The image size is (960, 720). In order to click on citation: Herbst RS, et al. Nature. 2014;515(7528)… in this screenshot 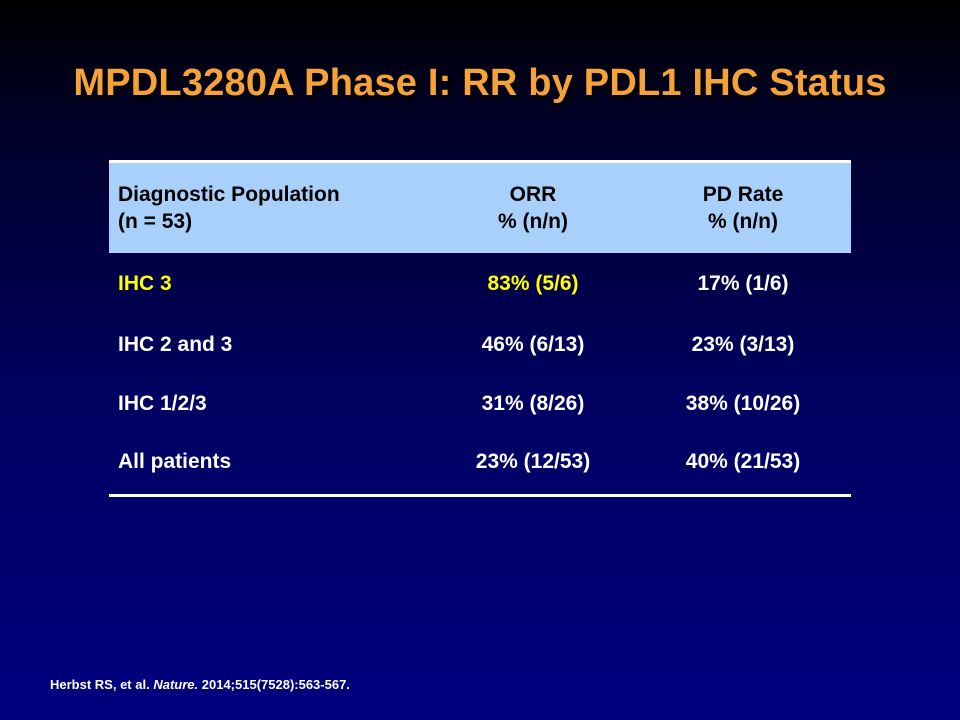, I will do `click(200, 684)`.